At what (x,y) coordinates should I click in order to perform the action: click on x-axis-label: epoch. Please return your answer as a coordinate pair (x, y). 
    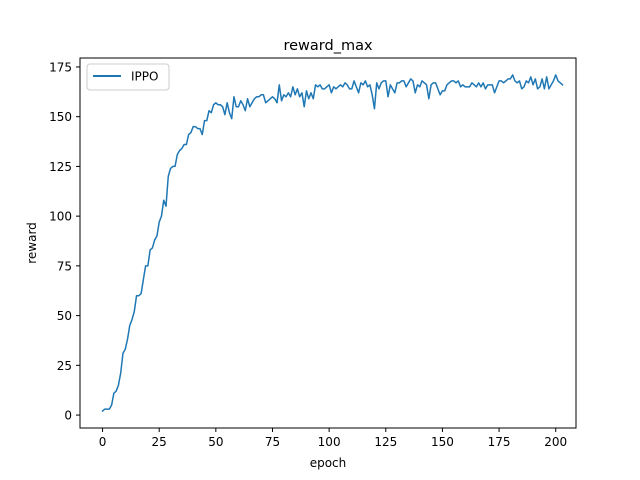
    Looking at the image, I should click on (328, 463).